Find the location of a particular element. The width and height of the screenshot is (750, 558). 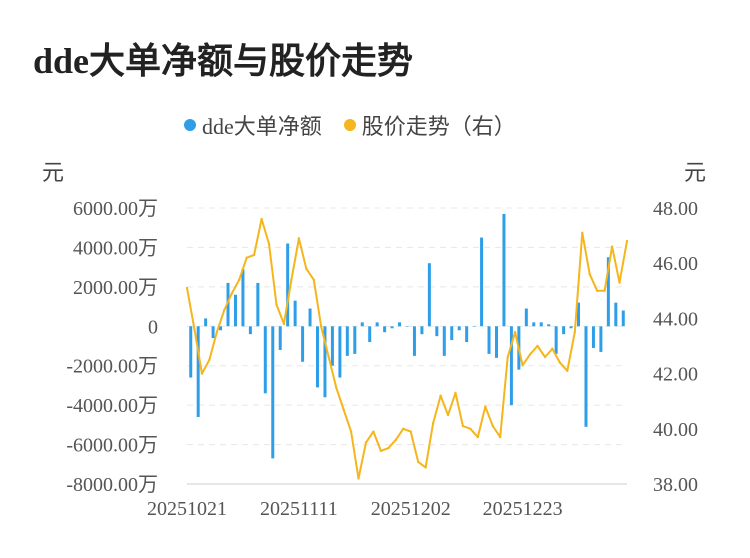

right-tick-label: 42.00 is located at coordinates (675, 375).